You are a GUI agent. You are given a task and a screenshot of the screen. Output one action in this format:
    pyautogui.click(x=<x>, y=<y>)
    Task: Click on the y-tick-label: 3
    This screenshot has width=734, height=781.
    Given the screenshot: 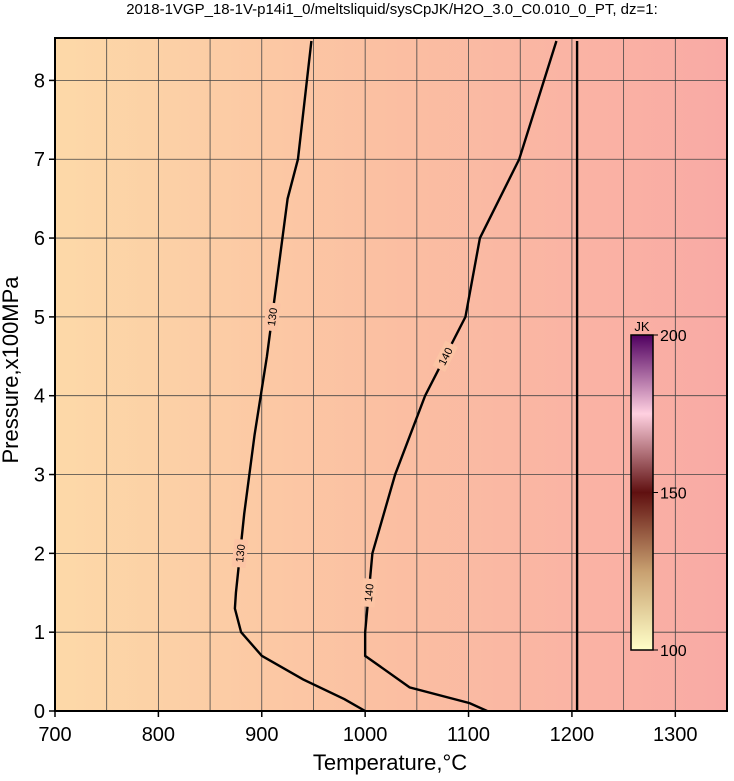 What is the action you would take?
    pyautogui.click(x=39, y=476)
    